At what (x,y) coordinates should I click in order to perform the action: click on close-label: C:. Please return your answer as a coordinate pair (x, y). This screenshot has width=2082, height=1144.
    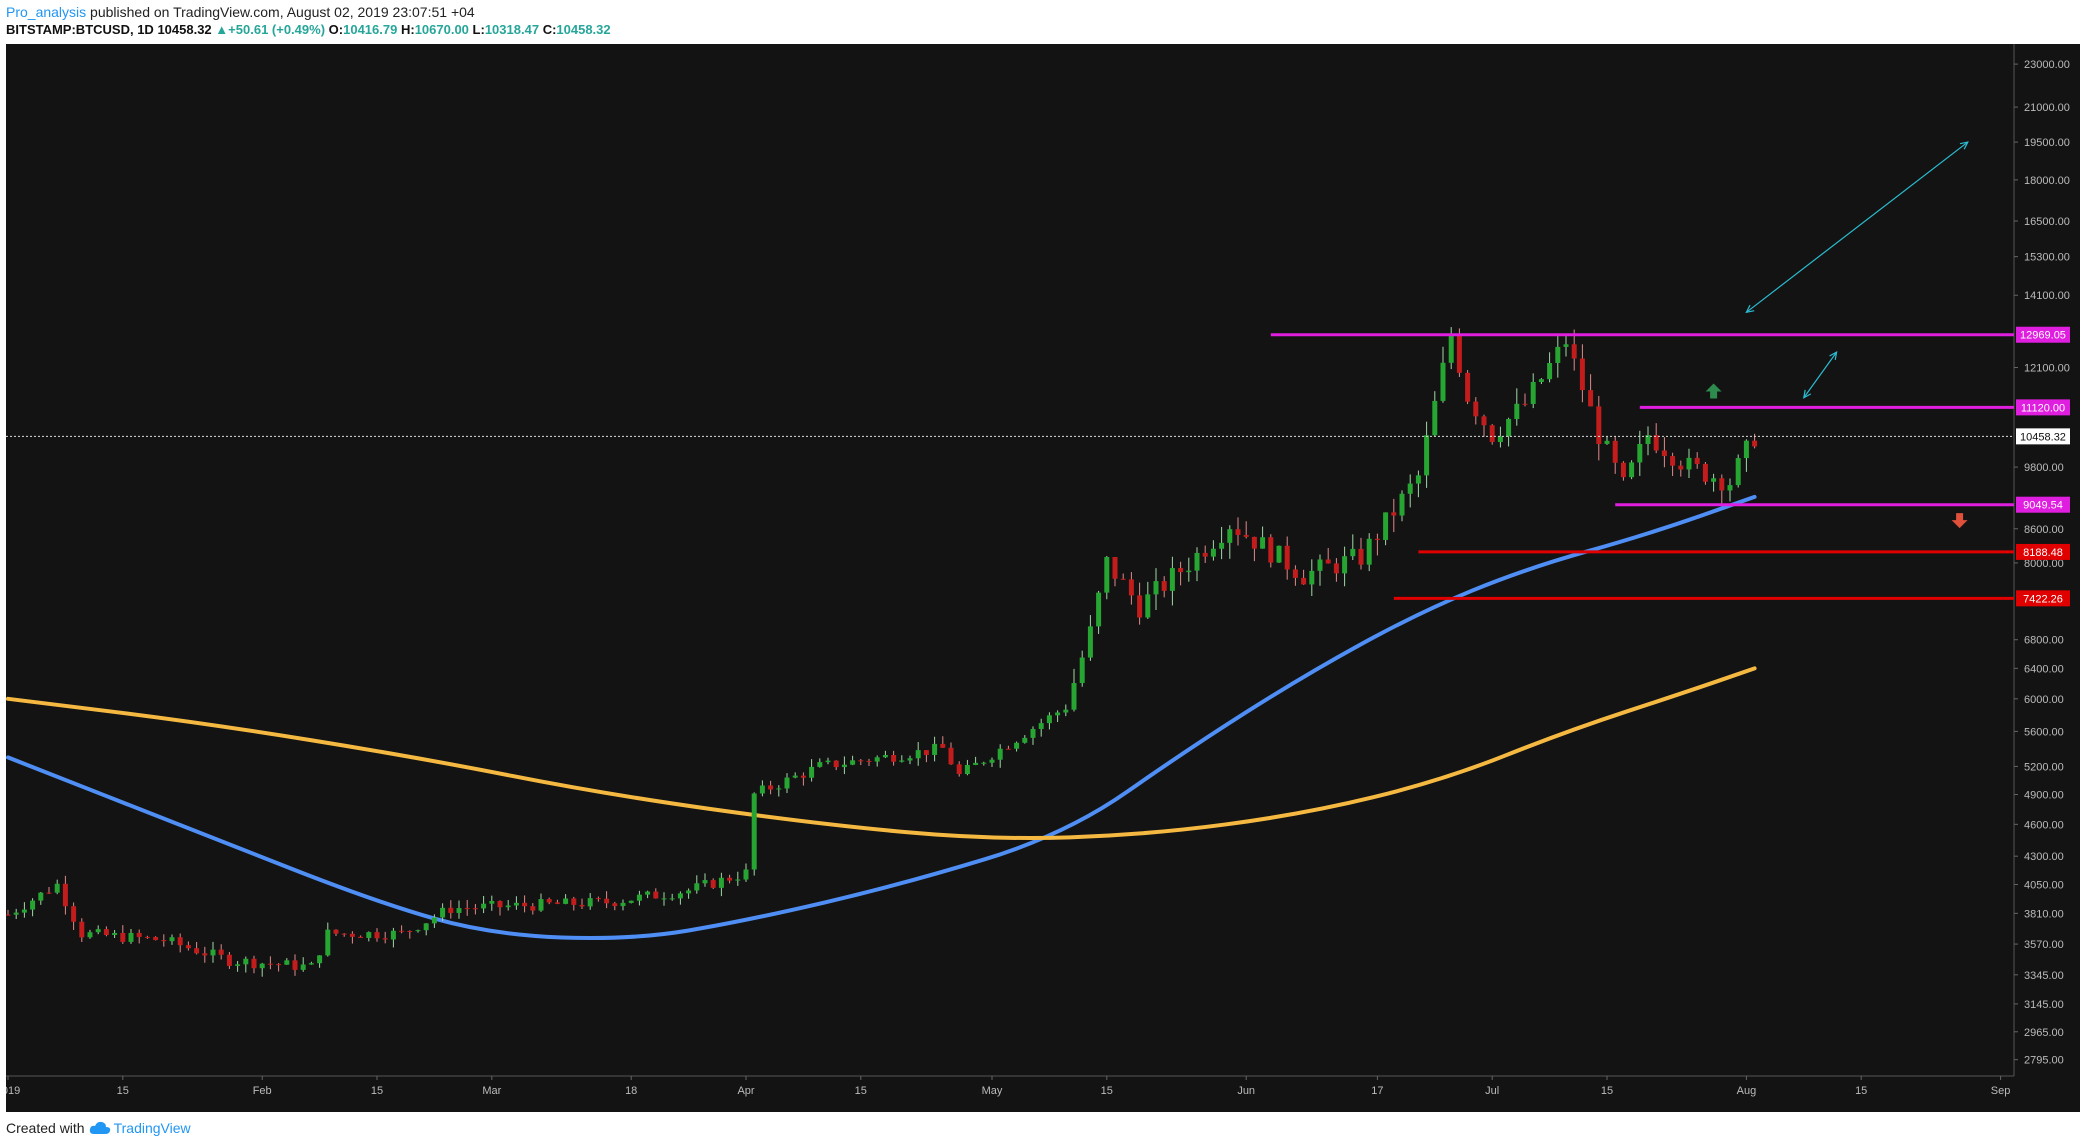
    Looking at the image, I should click on (549, 29).